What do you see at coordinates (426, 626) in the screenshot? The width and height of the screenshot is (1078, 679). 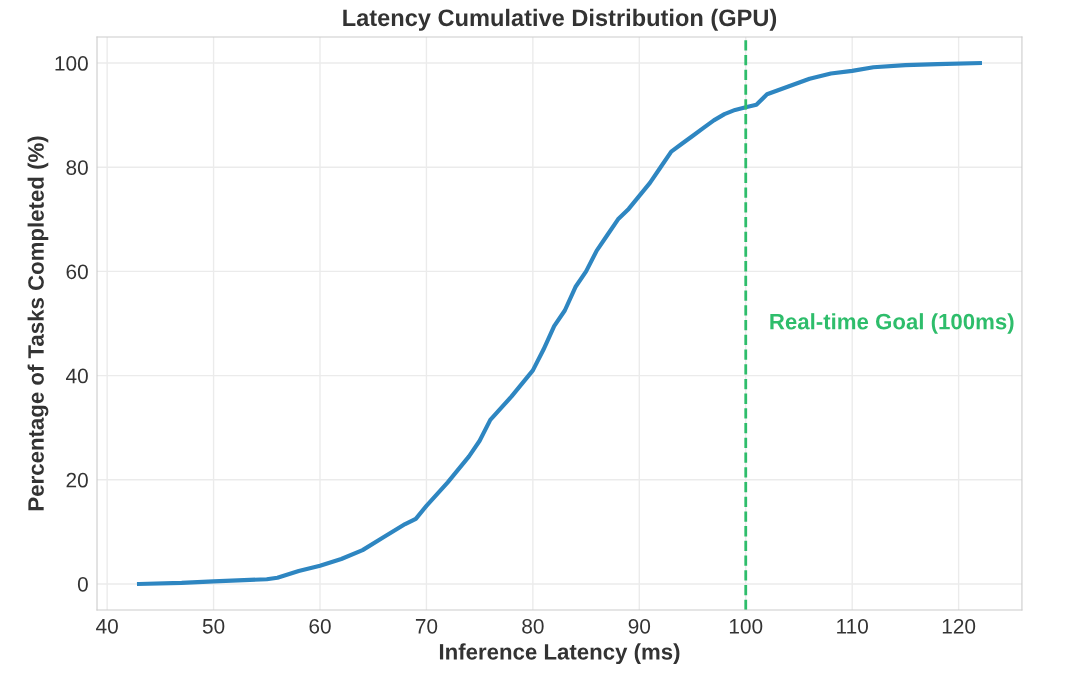 I see `x-tick-label: 70` at bounding box center [426, 626].